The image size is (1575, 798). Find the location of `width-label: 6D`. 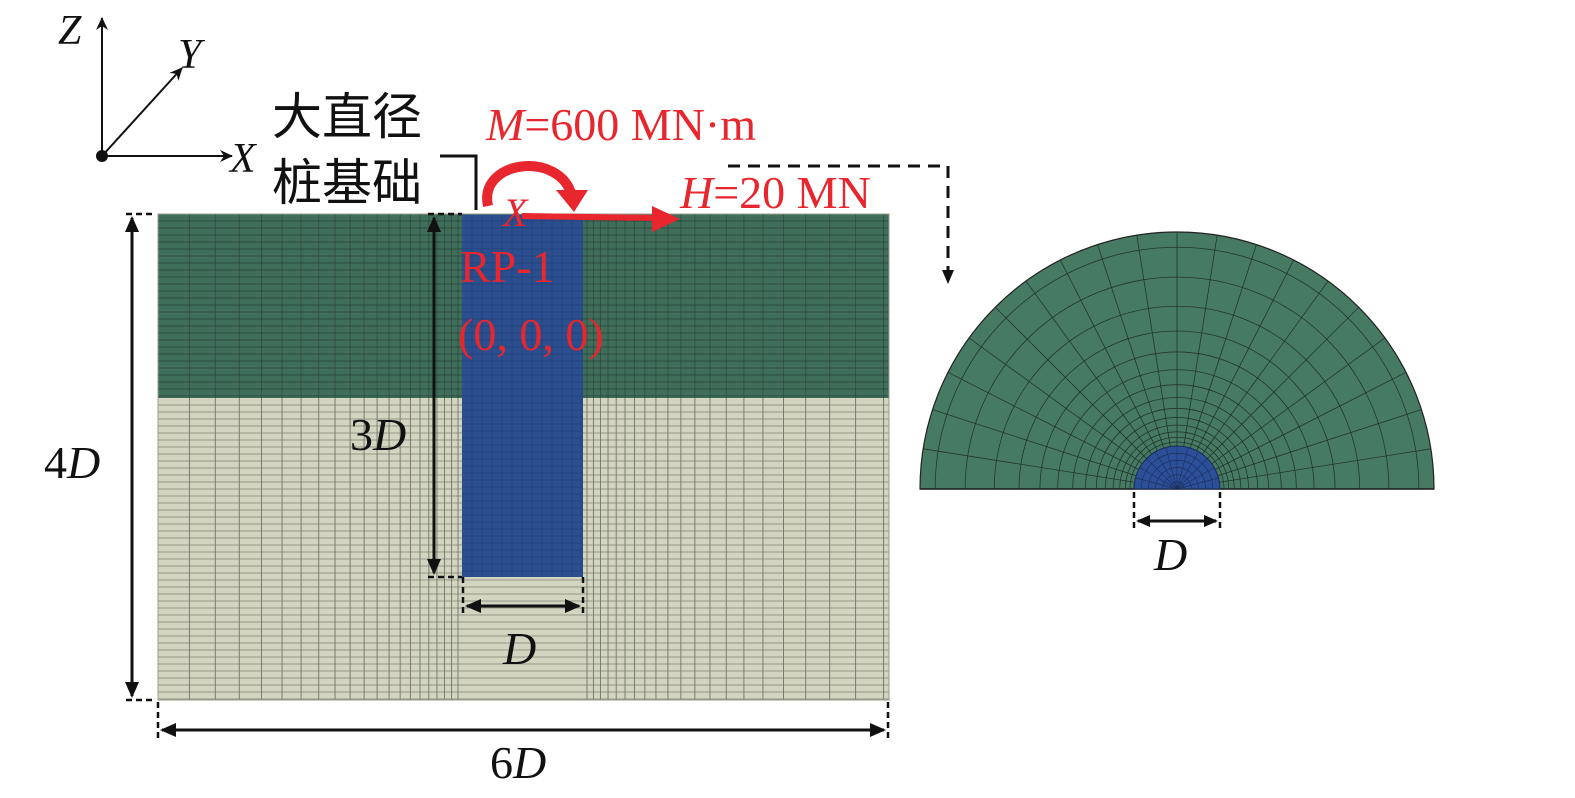

width-label: 6D is located at coordinates (518, 762).